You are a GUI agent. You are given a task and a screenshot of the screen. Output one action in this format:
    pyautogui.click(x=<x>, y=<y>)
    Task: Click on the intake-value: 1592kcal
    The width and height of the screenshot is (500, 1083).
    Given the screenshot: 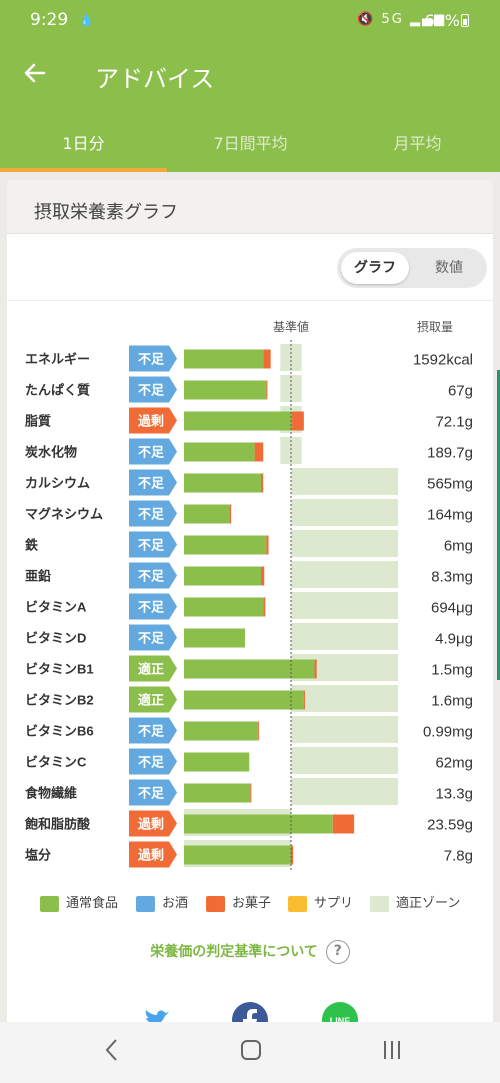 What is the action you would take?
    pyautogui.click(x=443, y=360)
    